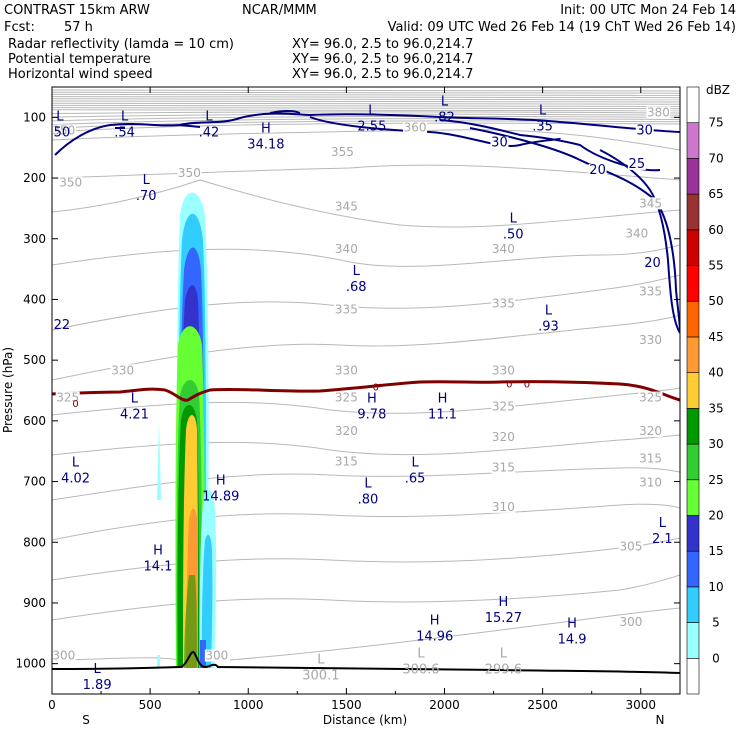 This screenshot has width=740, height=740. Describe the element at coordinates (346, 310) in the screenshot. I see `theta-label: 335` at that location.